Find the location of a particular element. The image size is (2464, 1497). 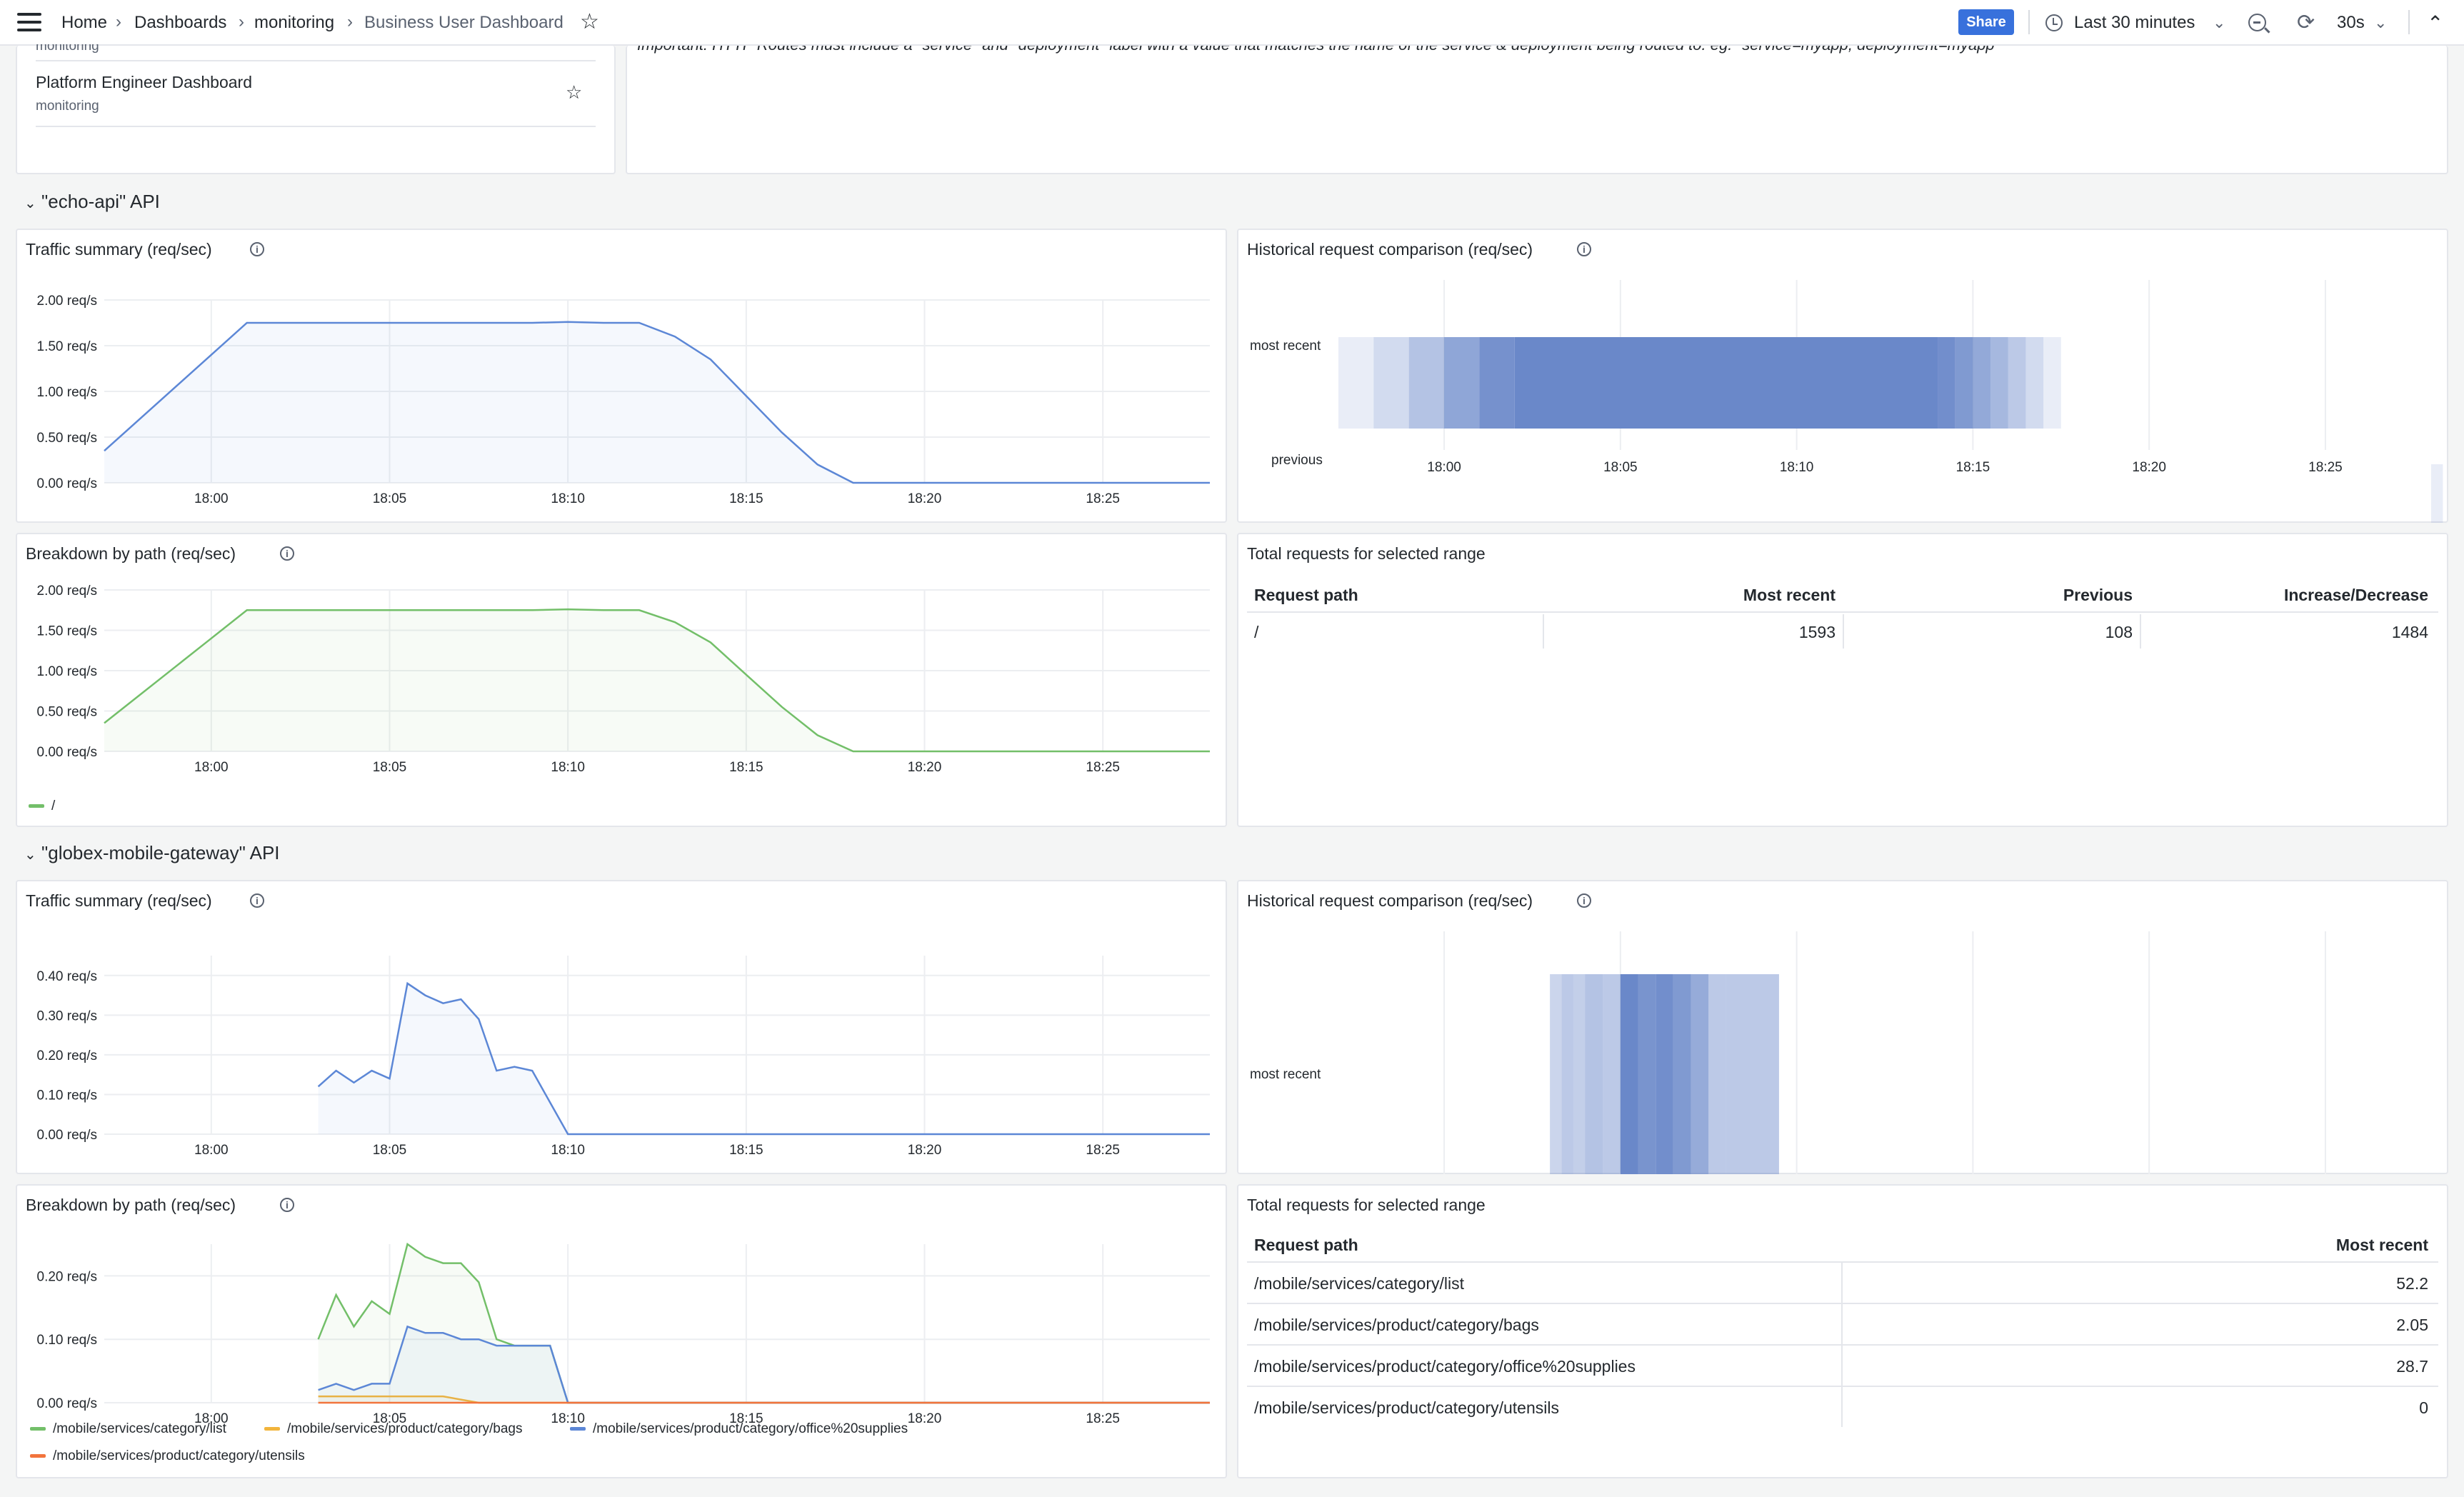

time-range-picker: Last 30 minutes is located at coordinates (2134, 22).